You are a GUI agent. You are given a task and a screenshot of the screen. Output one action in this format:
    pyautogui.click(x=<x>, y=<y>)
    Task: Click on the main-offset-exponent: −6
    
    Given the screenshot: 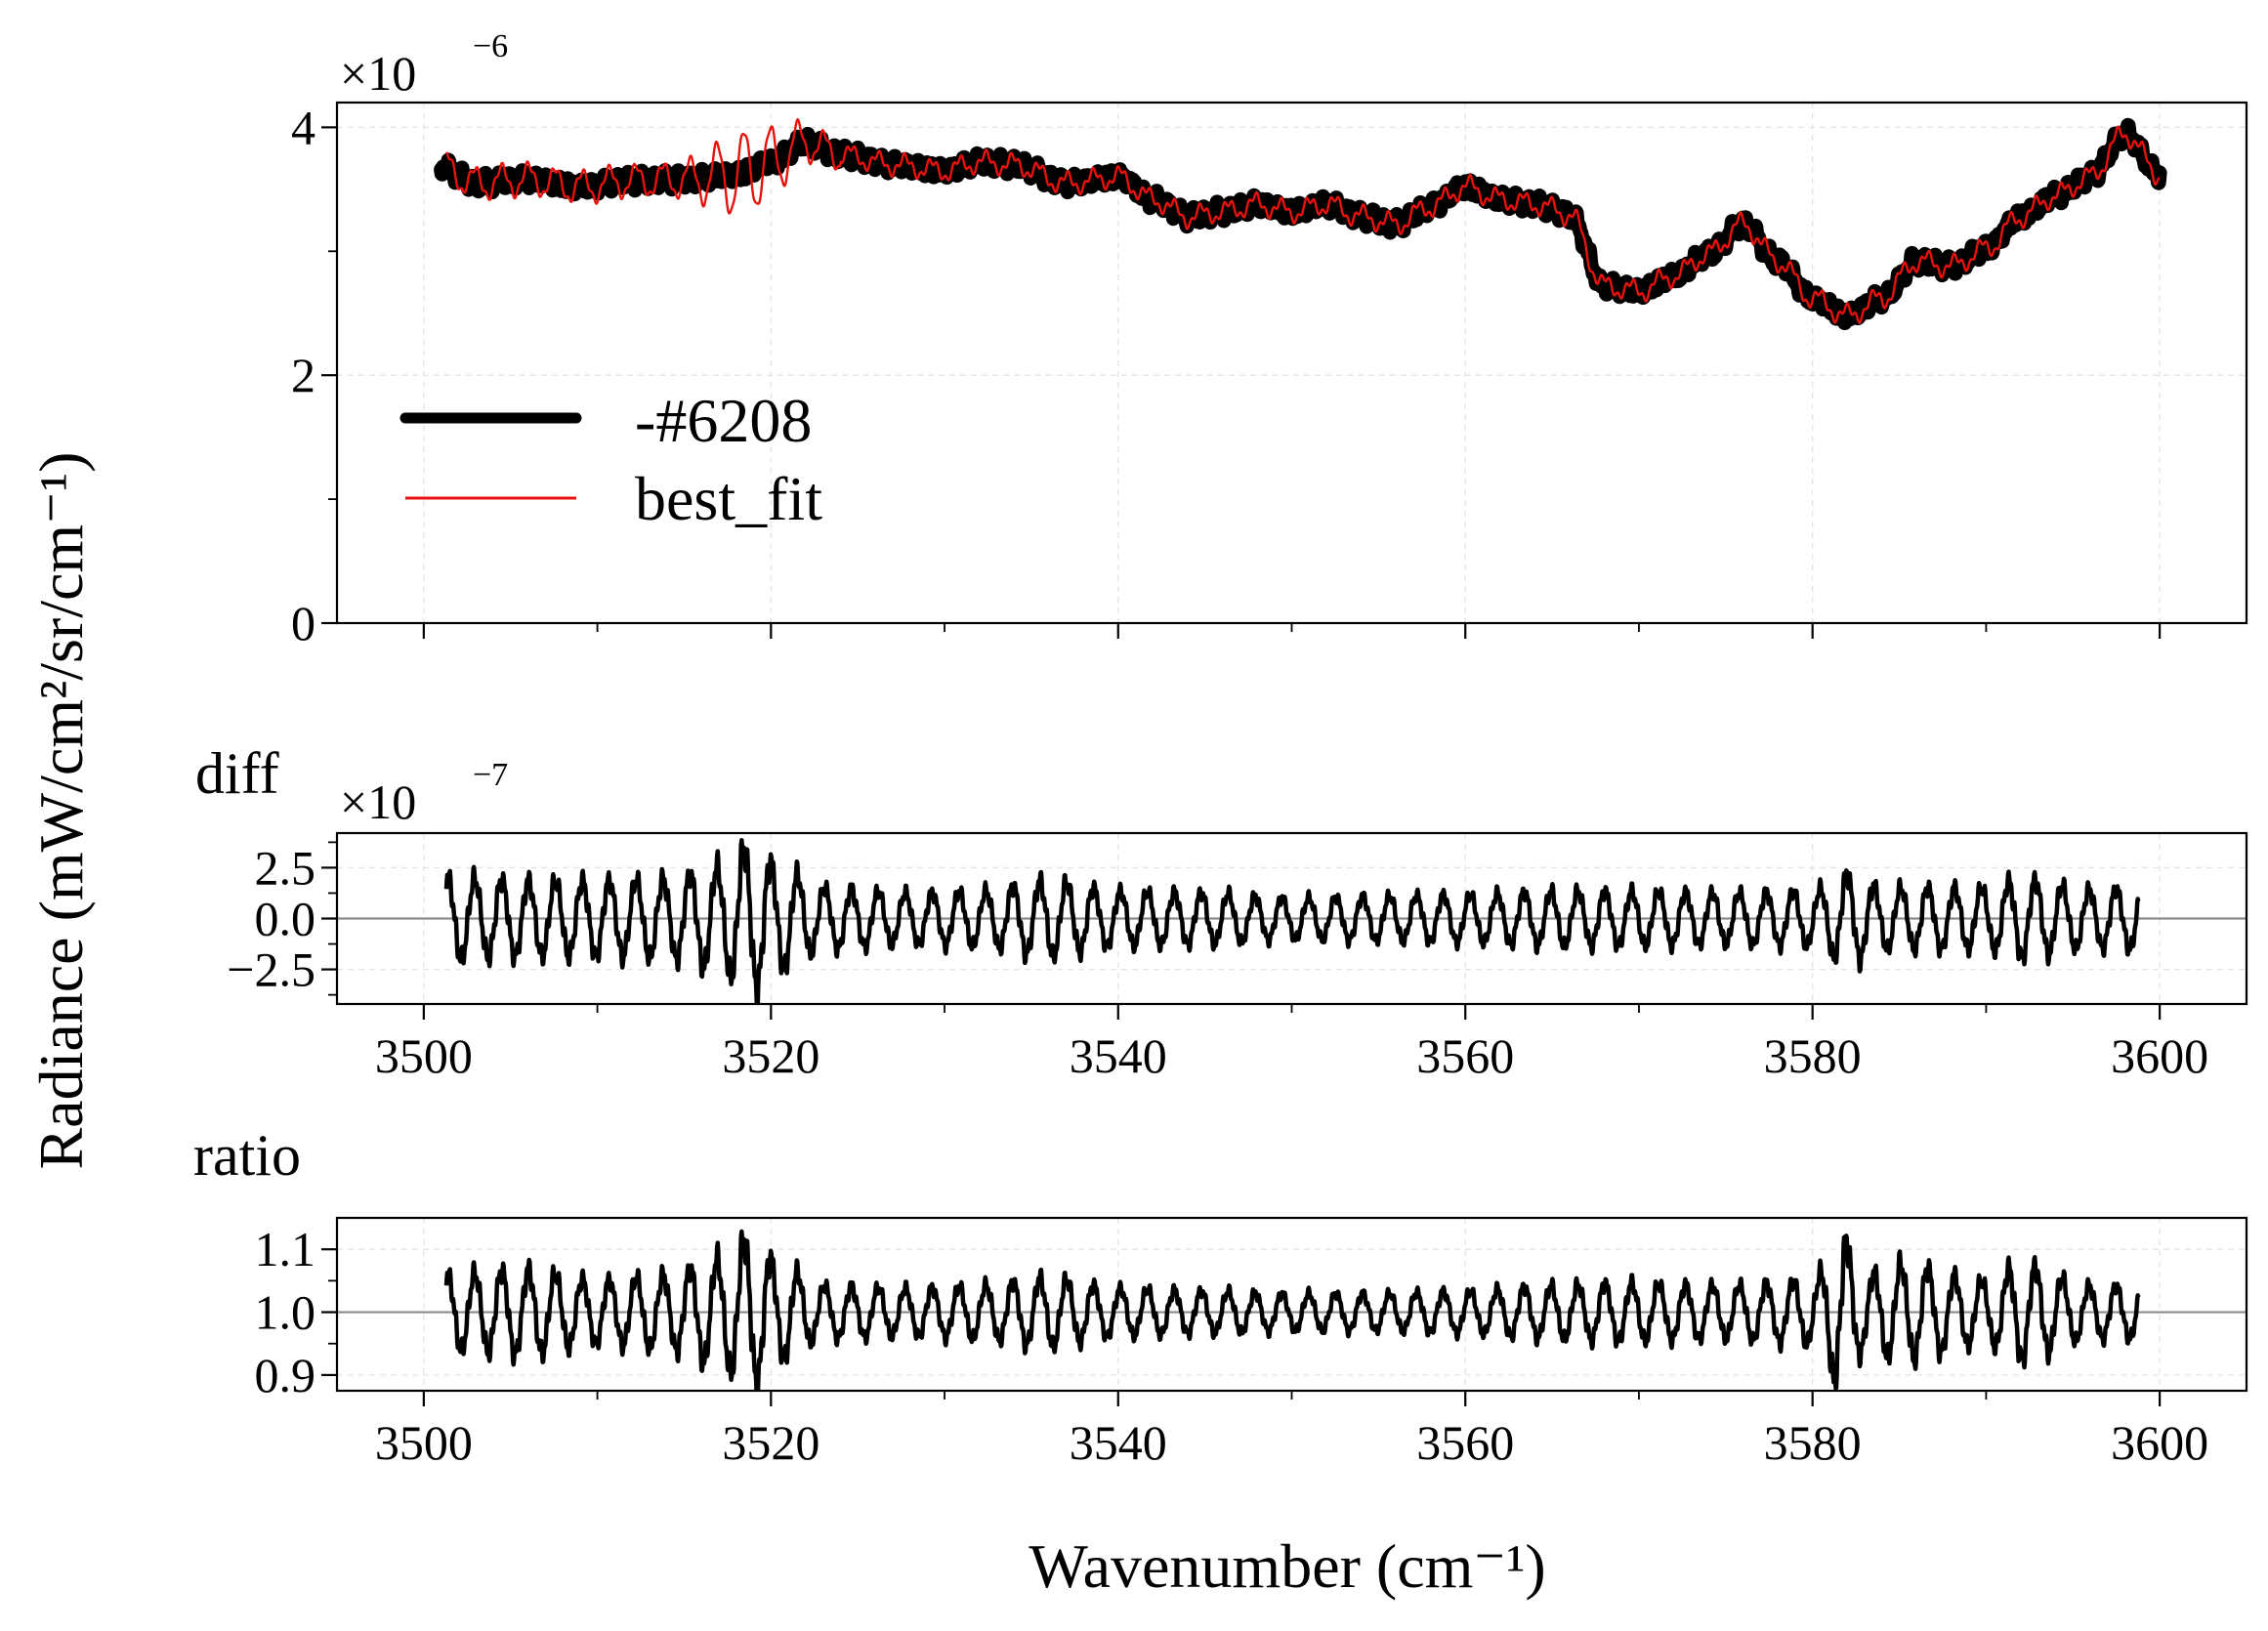 What is the action you would take?
    pyautogui.click(x=490, y=46)
    